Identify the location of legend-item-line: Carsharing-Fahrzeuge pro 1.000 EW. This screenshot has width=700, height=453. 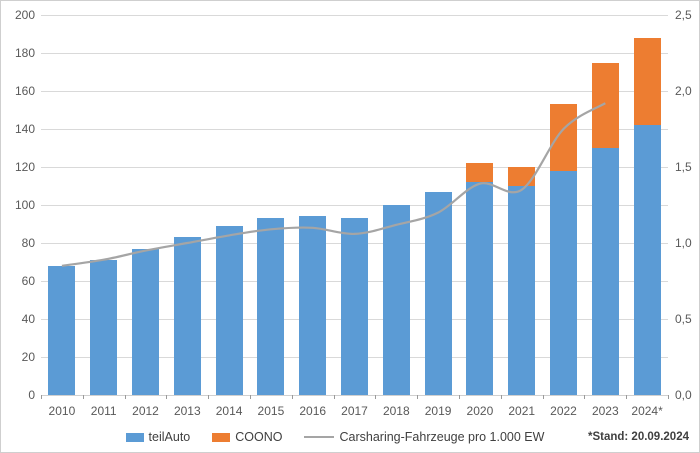
(424, 437).